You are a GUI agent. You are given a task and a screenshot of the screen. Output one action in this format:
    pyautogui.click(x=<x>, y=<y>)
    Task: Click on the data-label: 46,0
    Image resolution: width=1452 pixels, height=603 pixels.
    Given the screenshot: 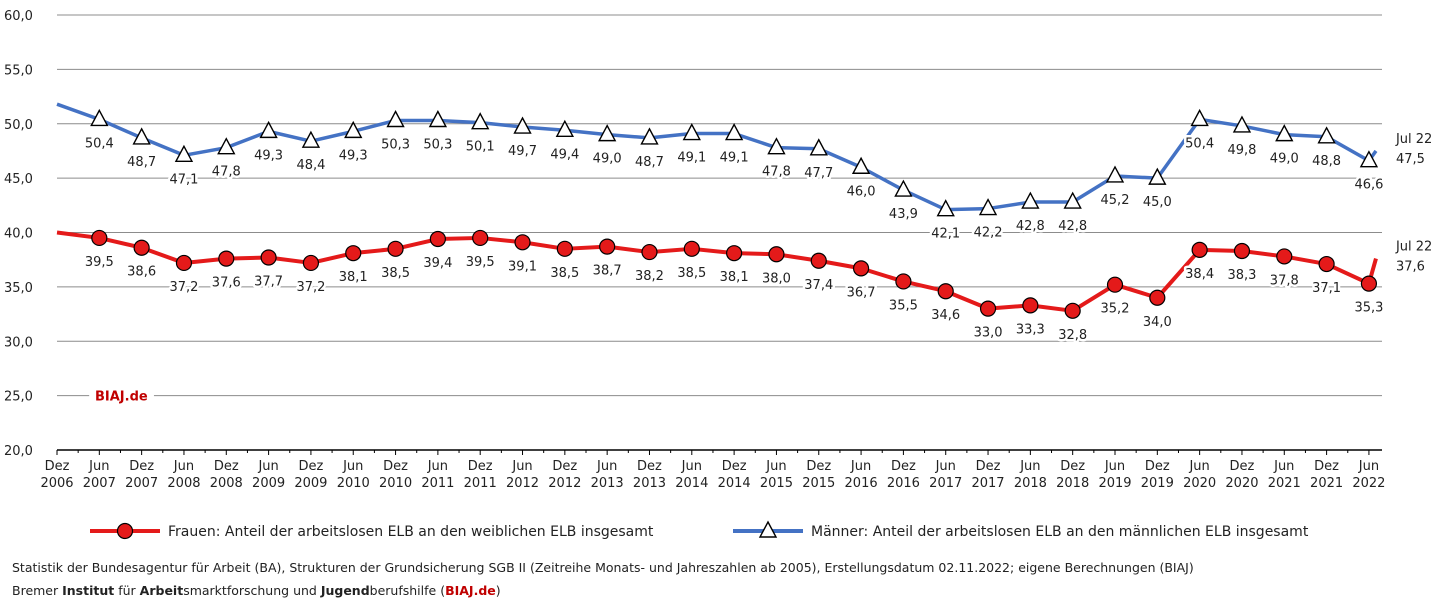 What is the action you would take?
    pyautogui.click(x=861, y=191)
    